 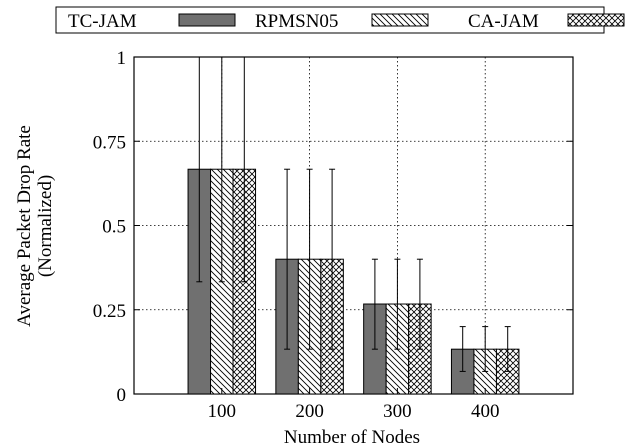 What do you see at coordinates (352, 437) in the screenshot?
I see `x-axis-label: Number of Nodes` at bounding box center [352, 437].